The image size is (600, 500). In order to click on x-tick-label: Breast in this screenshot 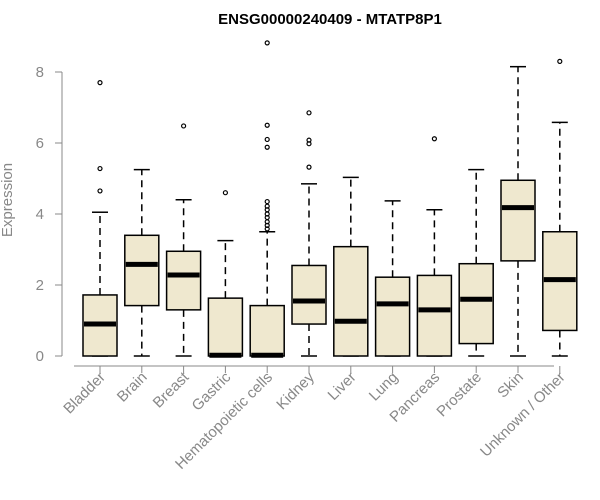, I will do `click(171, 389)`.